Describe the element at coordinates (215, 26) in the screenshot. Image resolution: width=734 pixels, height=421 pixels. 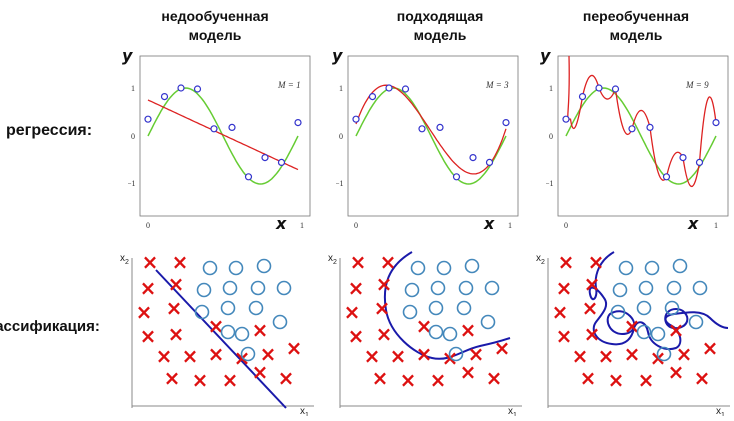
I see `column-title-underfit: недообученная модель` at that location.